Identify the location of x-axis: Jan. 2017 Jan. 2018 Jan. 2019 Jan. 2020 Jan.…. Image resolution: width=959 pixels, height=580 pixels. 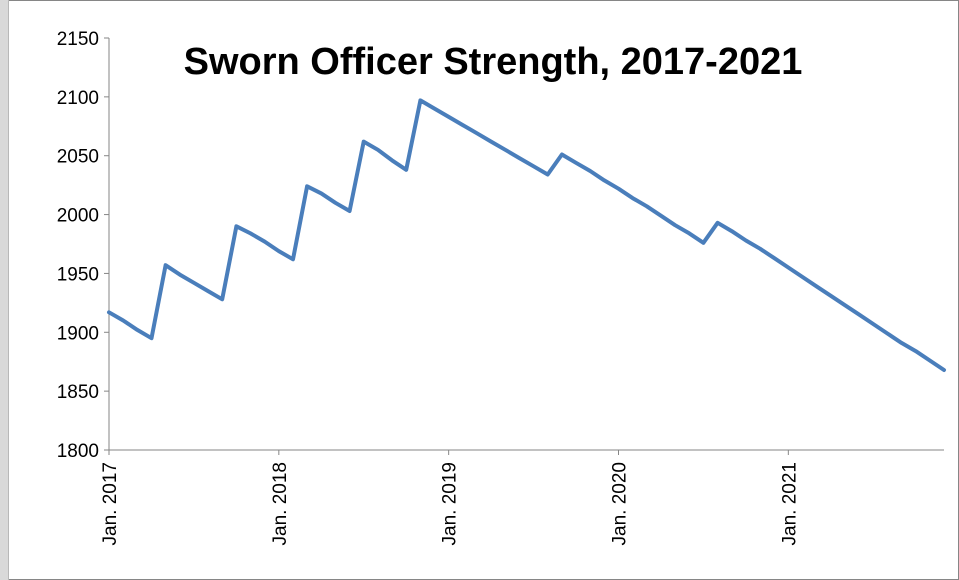
(522, 497).